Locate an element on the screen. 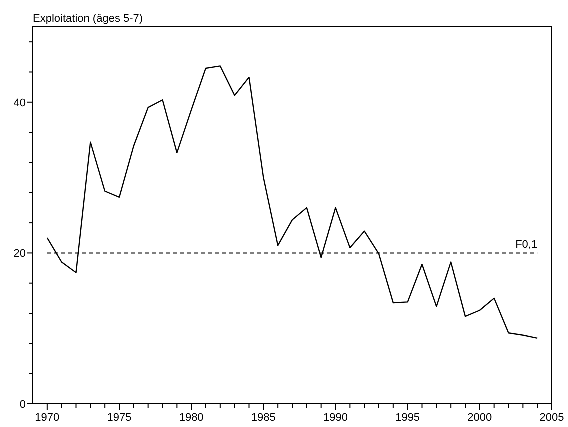 The width and height of the screenshot is (568, 427). y-tick-label: 40 is located at coordinates (20, 103).